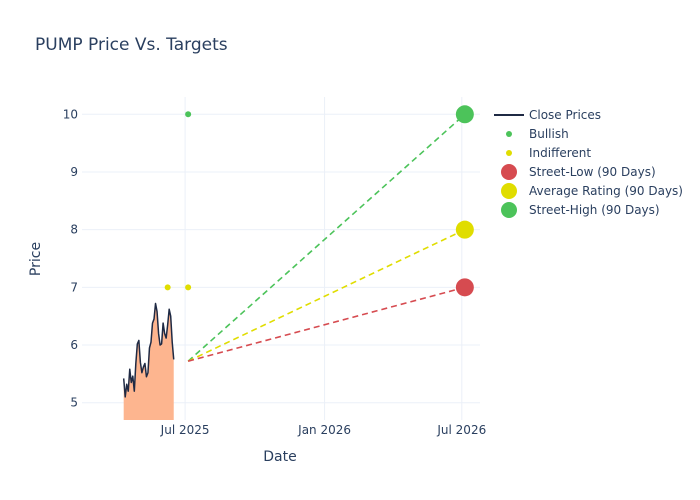 This screenshot has height=500, width=700. What do you see at coordinates (279, 457) in the screenshot?
I see `x-axis-title: Date` at bounding box center [279, 457].